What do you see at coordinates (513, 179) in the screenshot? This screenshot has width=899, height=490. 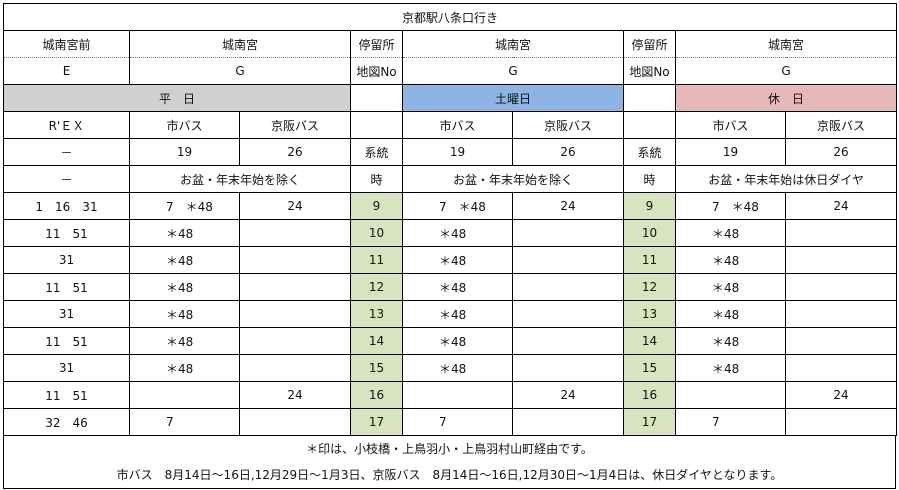 I see `note-saturday: お盆・年末年始を除く` at bounding box center [513, 179].